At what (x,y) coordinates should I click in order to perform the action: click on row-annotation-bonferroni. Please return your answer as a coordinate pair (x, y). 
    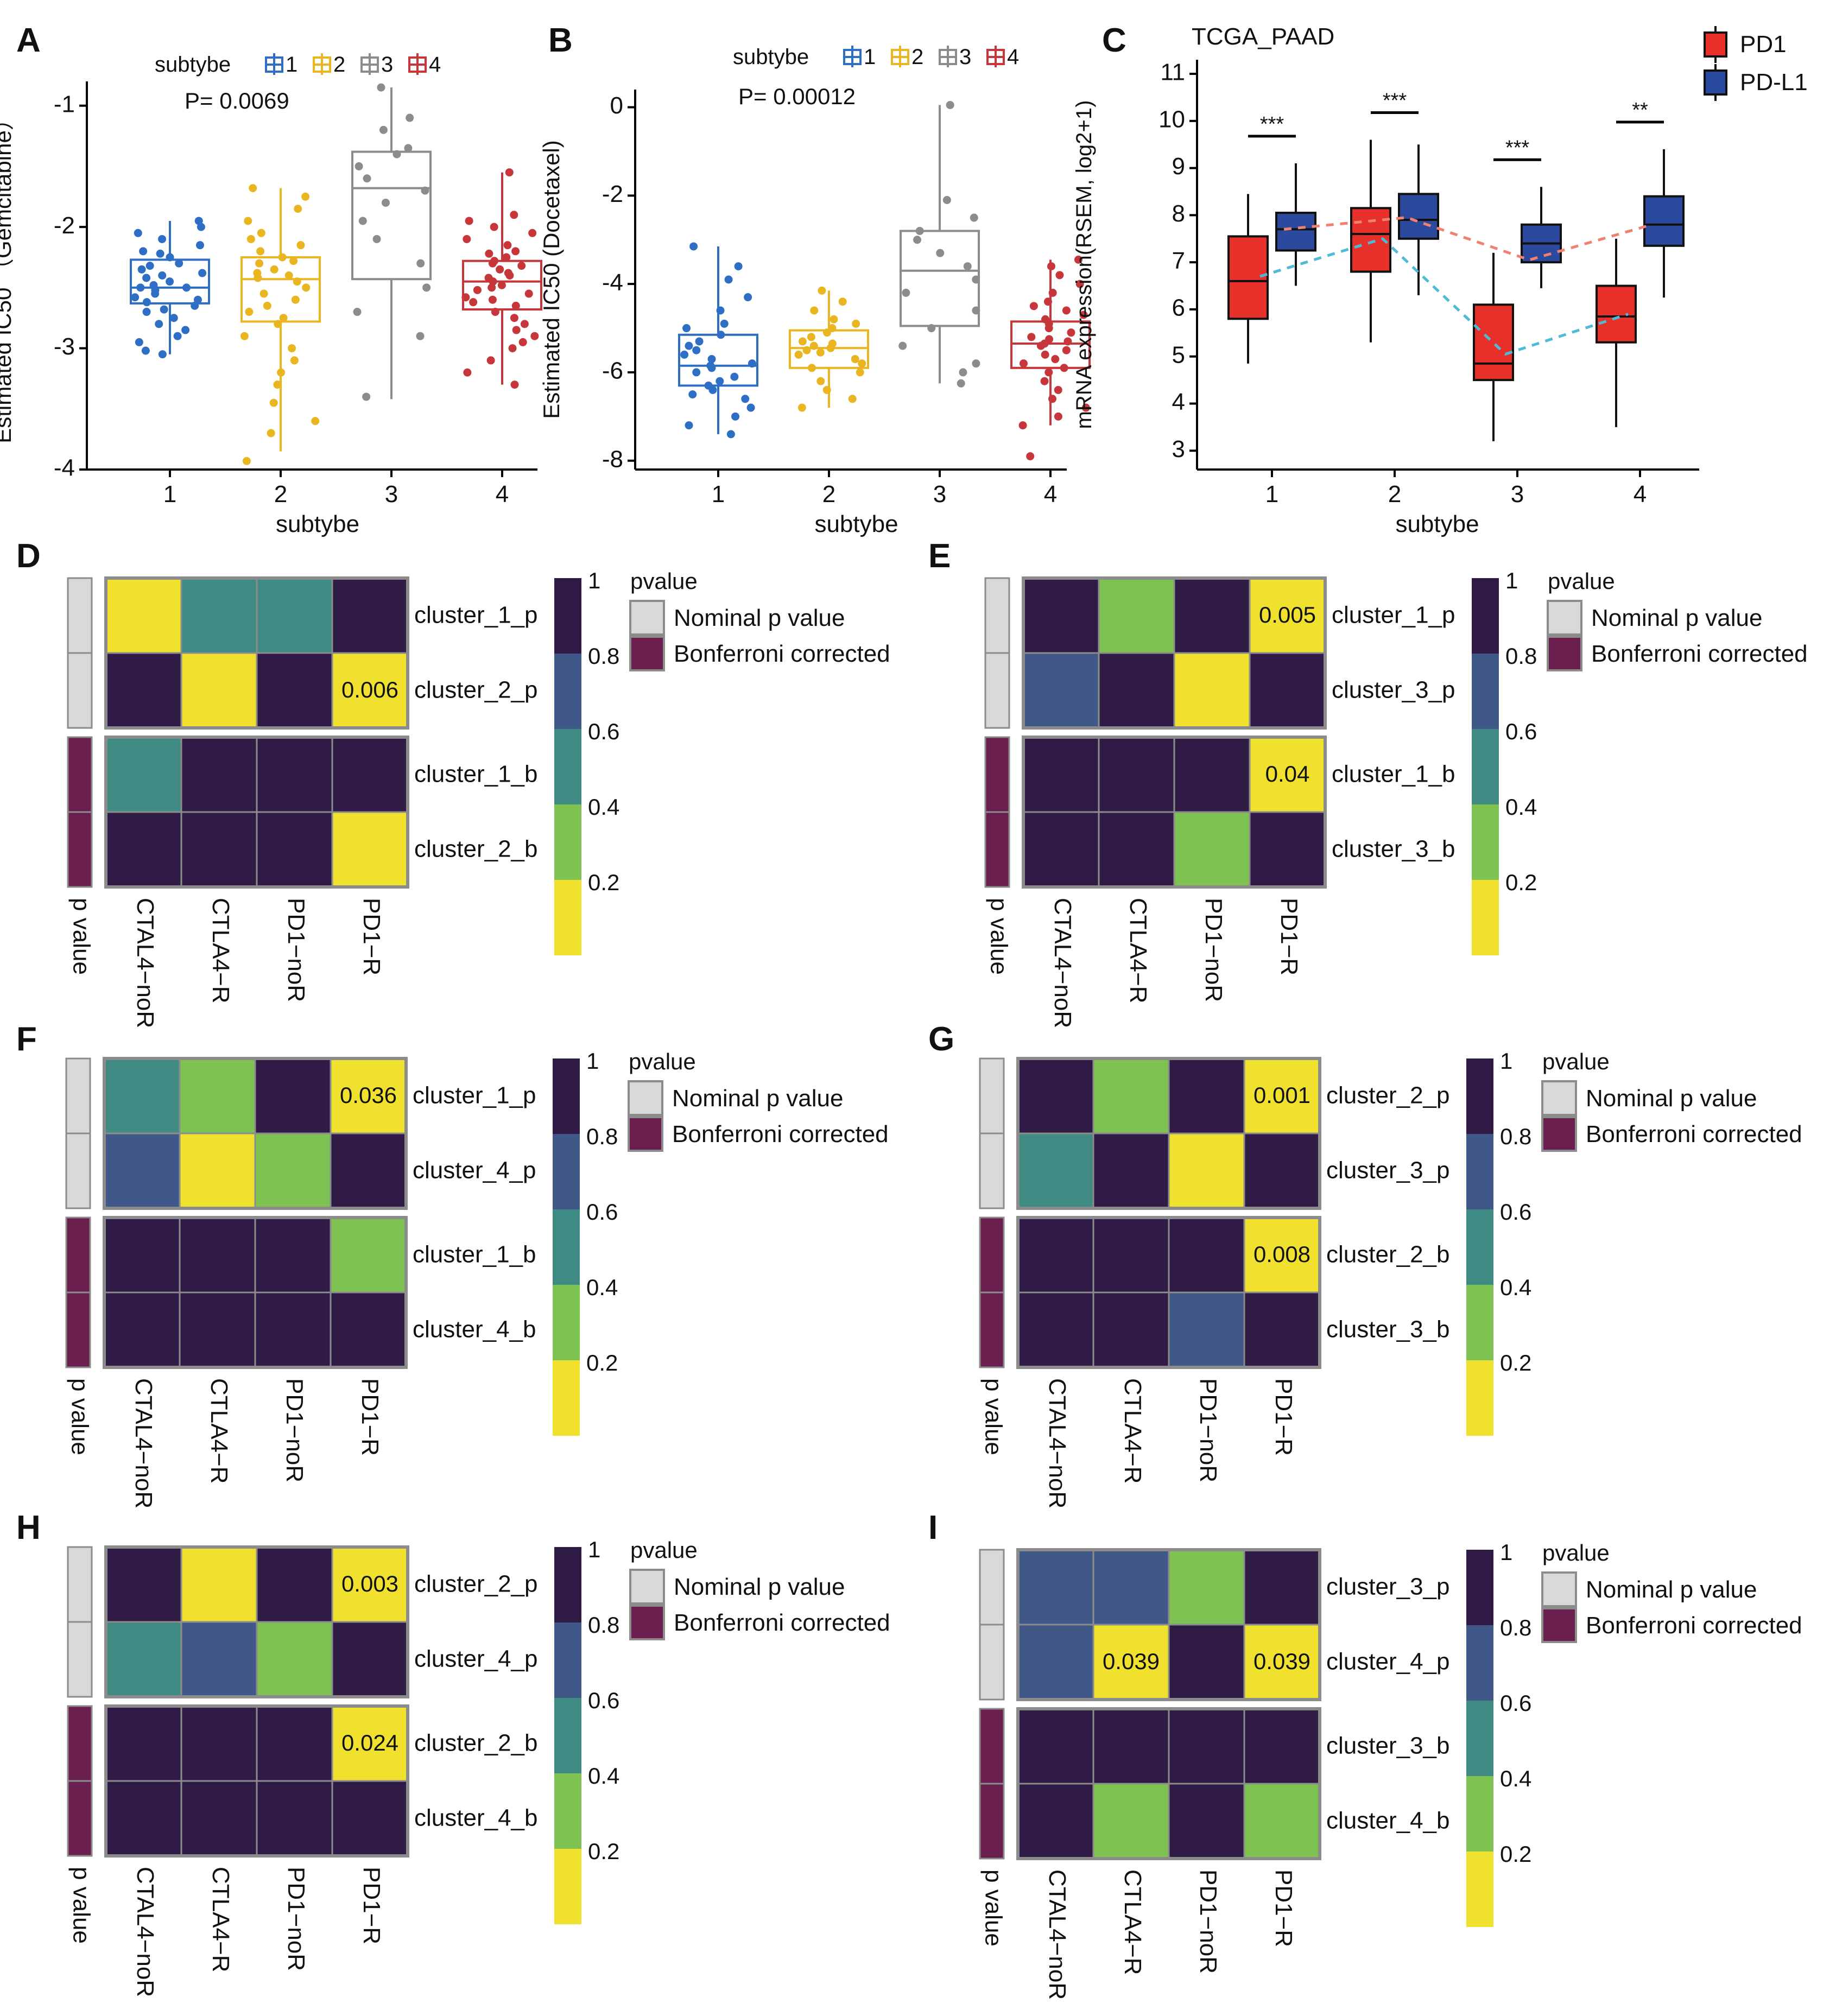
    Looking at the image, I should click on (992, 1255).